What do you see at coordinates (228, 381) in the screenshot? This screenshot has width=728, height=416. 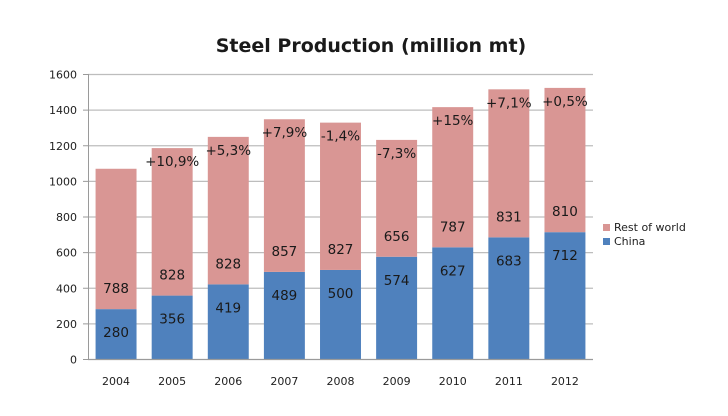 I see `x-tick-label: 2006` at bounding box center [228, 381].